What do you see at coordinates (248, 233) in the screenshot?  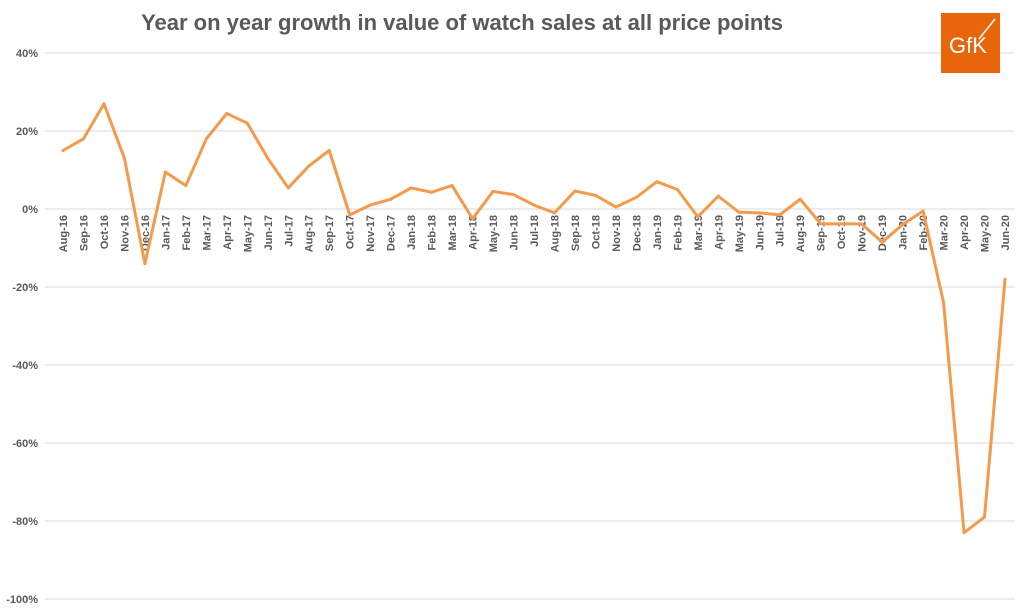 I see `x-tick-label: May-17` at bounding box center [248, 233].